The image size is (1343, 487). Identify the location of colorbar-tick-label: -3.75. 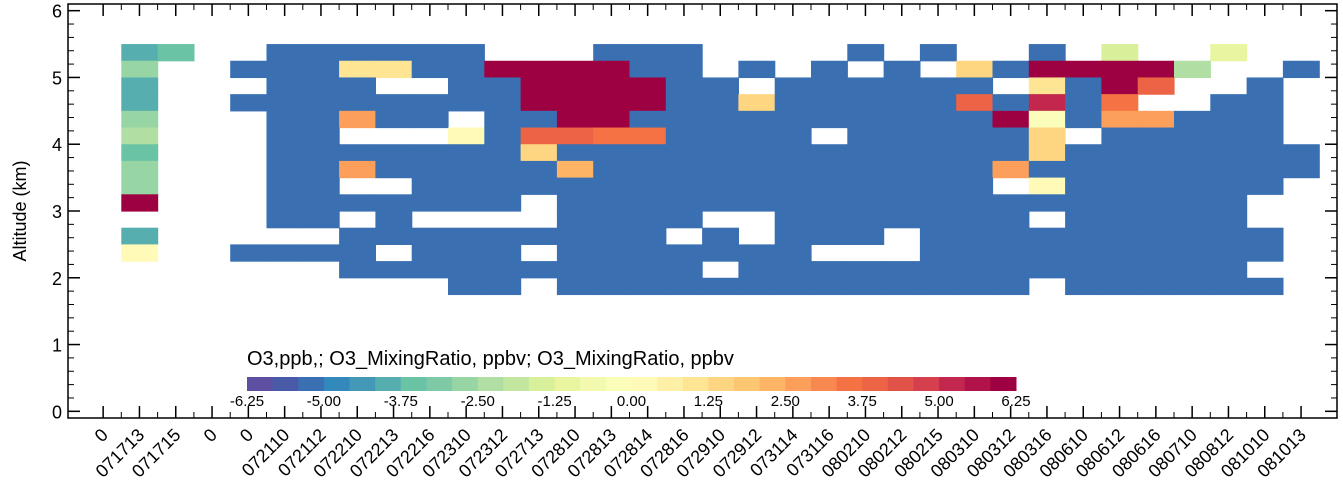
(401, 401).